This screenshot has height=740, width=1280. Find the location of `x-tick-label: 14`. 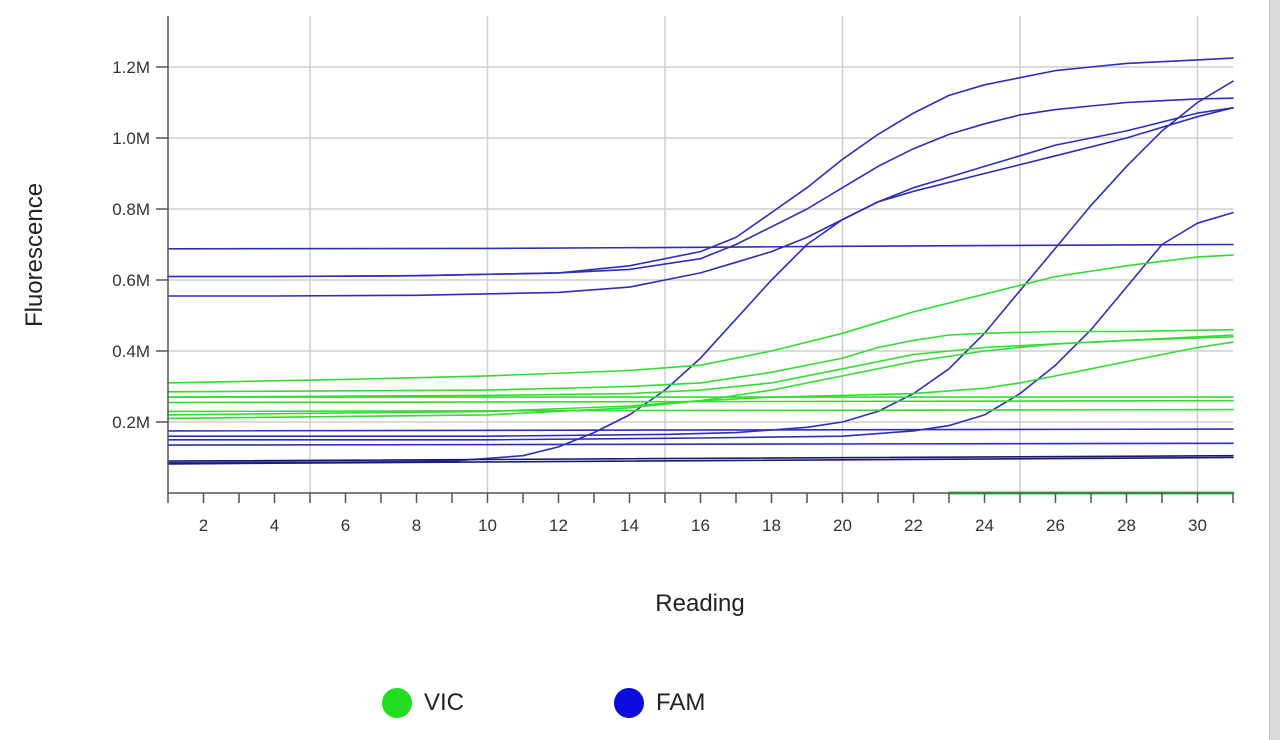

x-tick-label: 14 is located at coordinates (629, 525).